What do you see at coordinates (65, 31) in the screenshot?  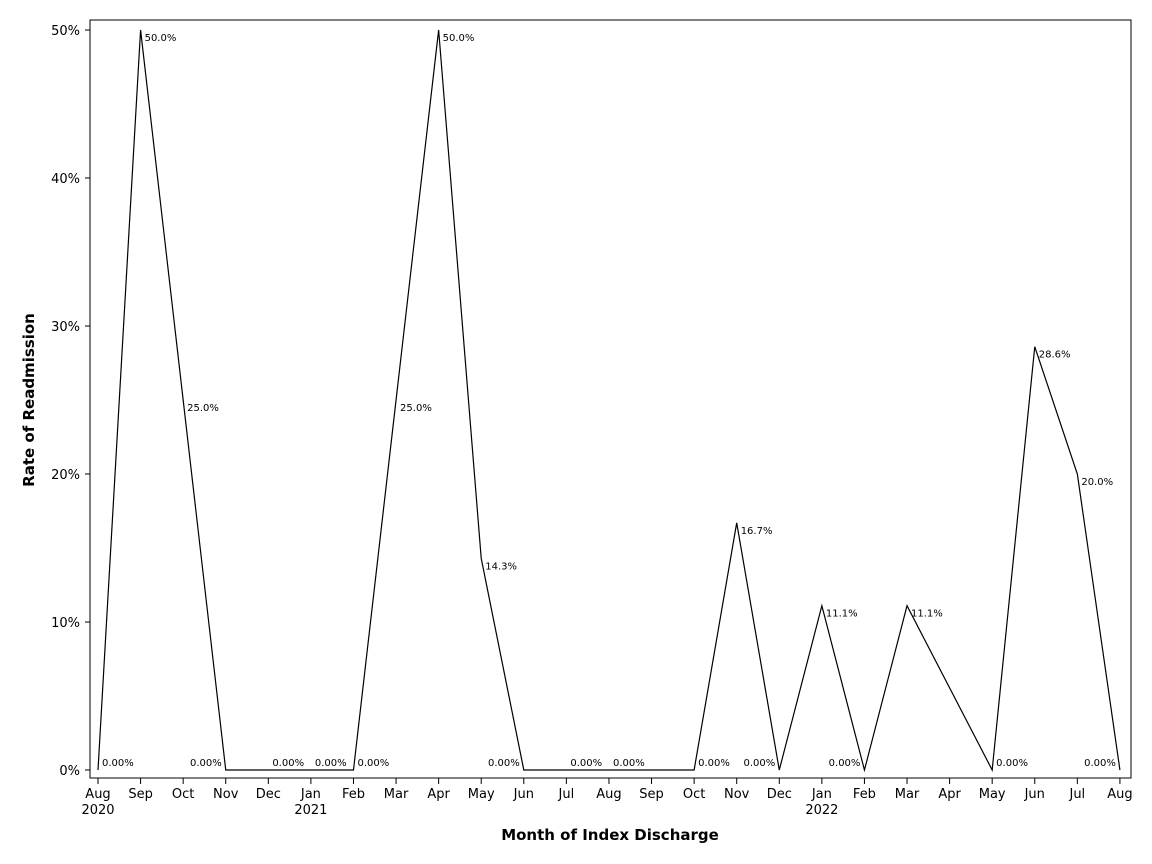 I see `y-tick-label: 50%` at bounding box center [65, 31].